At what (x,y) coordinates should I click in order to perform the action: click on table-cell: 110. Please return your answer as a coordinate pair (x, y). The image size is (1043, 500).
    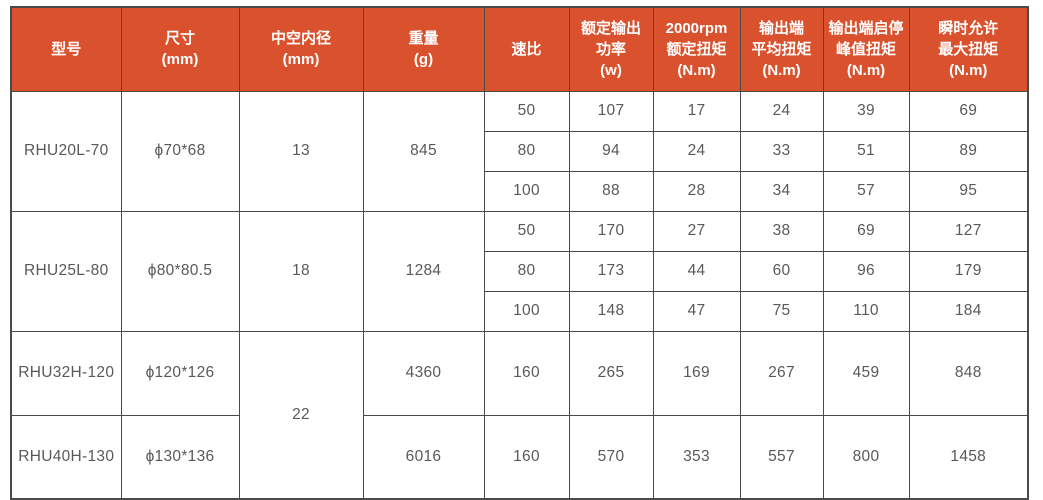
    Looking at the image, I should click on (866, 311).